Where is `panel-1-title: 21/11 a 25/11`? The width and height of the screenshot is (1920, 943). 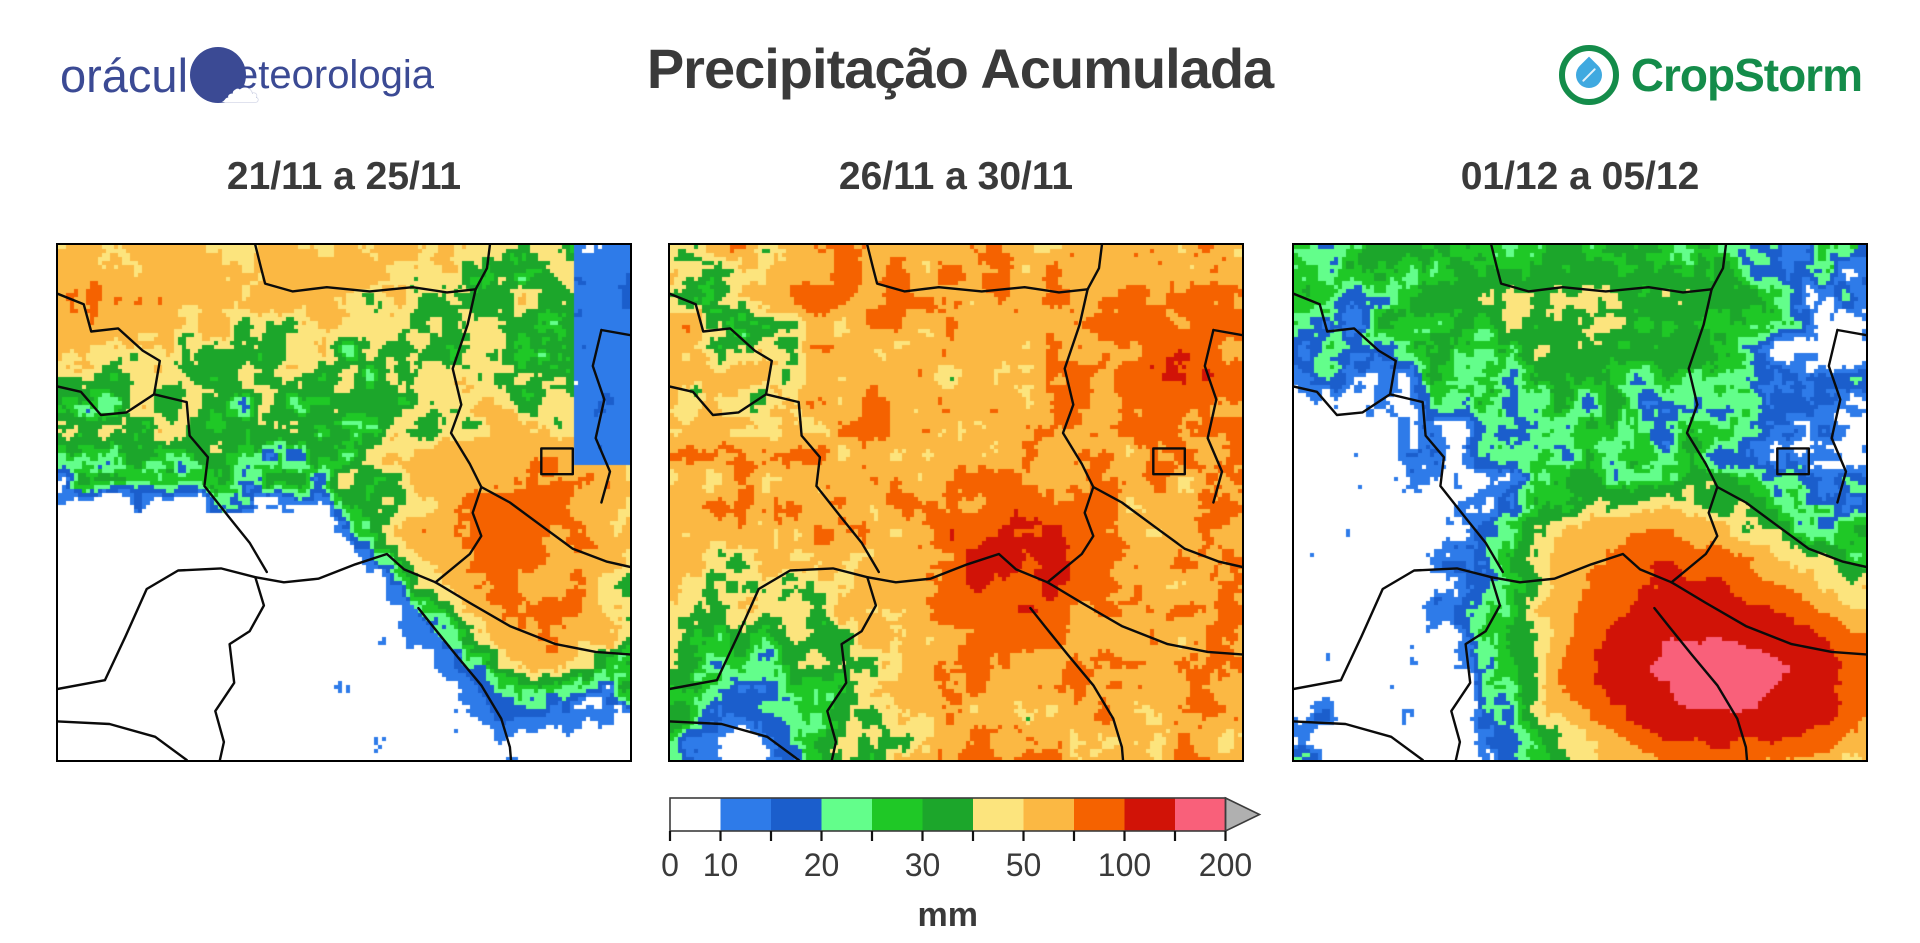
panel-1-title: 21/11 a 25/11 is located at coordinates (344, 176).